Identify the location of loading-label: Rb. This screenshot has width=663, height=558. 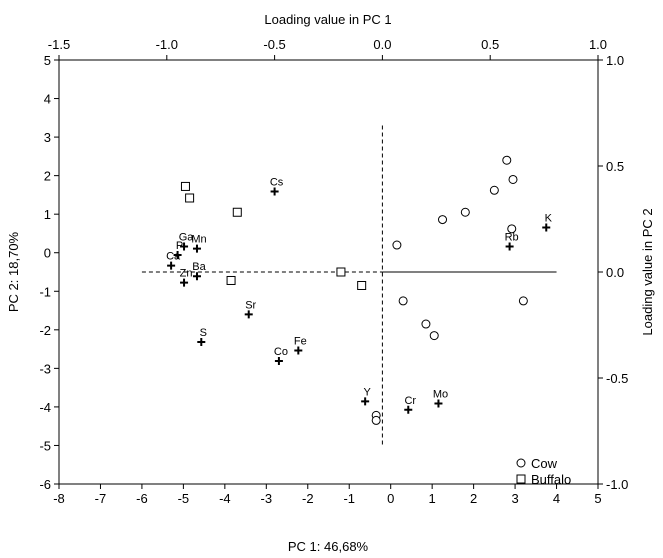
(512, 238).